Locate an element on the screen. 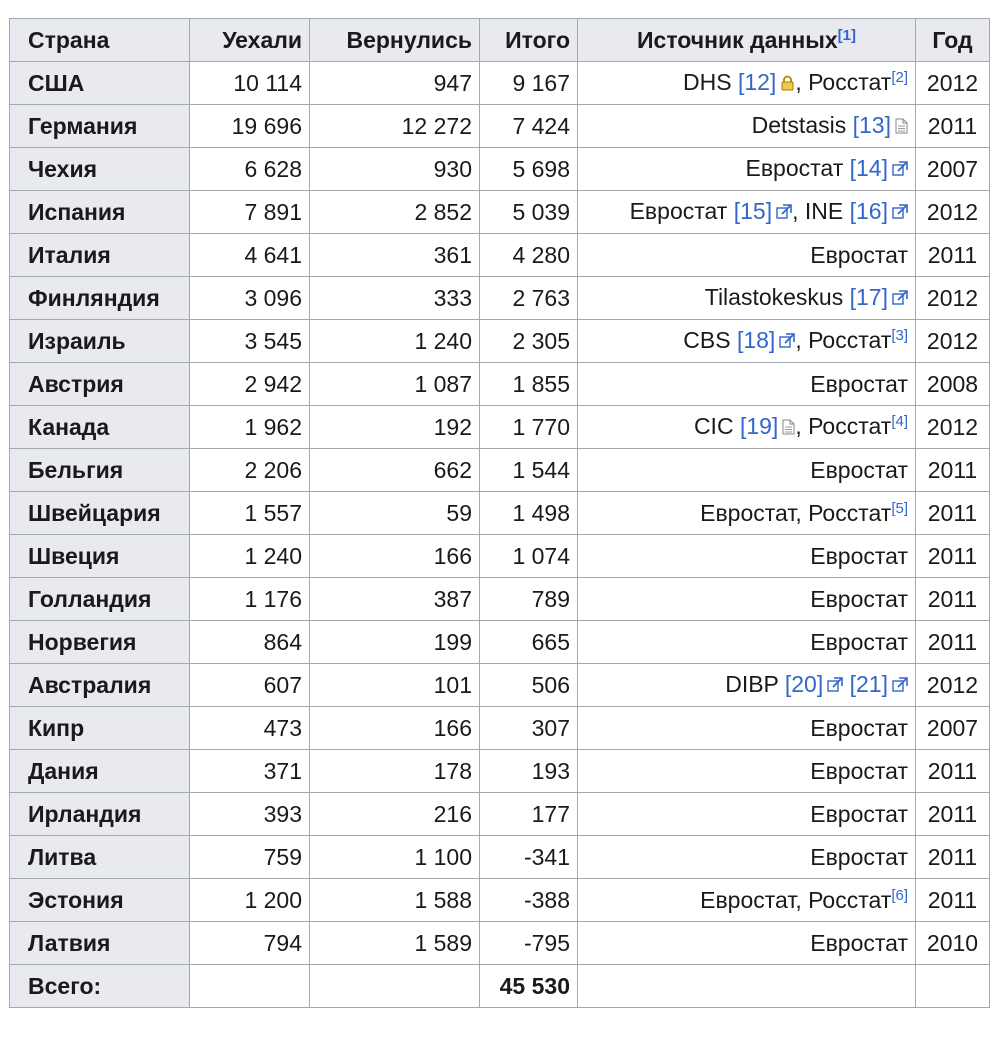 This screenshot has height=1045, width=1000. source-ref-link: [21] is located at coordinates (868, 684).